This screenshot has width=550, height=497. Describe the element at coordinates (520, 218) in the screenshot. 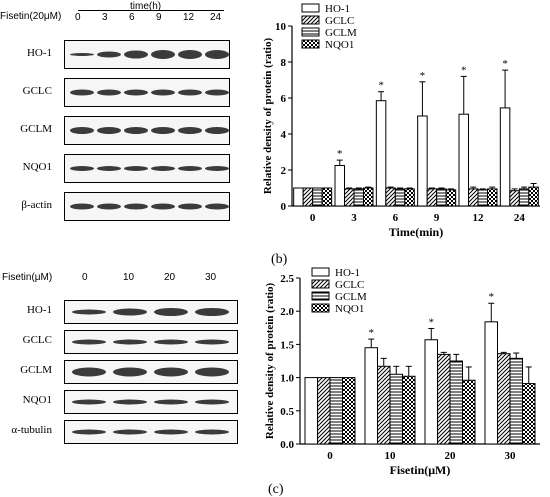

I see `x-tick-label: 24` at that location.